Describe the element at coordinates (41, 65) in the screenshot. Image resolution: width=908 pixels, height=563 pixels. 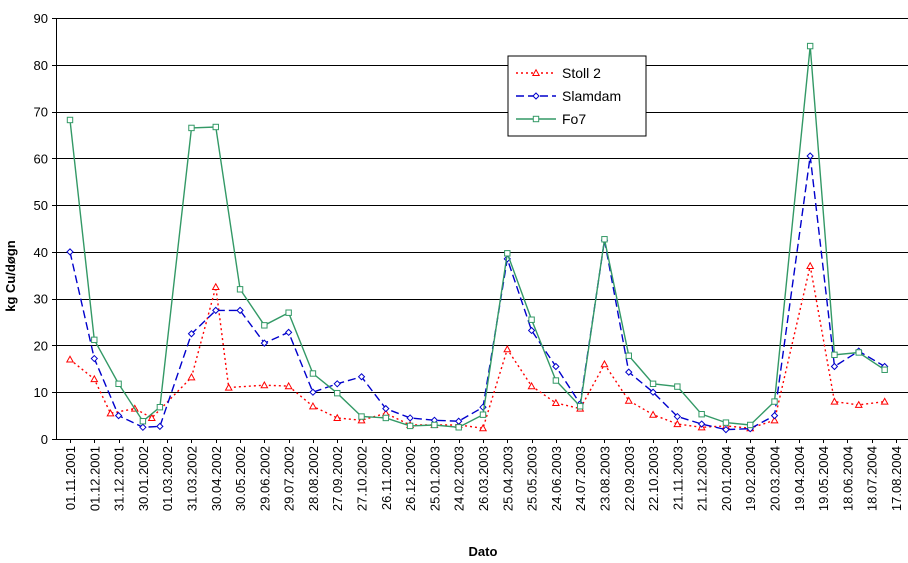
I see `y-tick-label: 80` at that location.